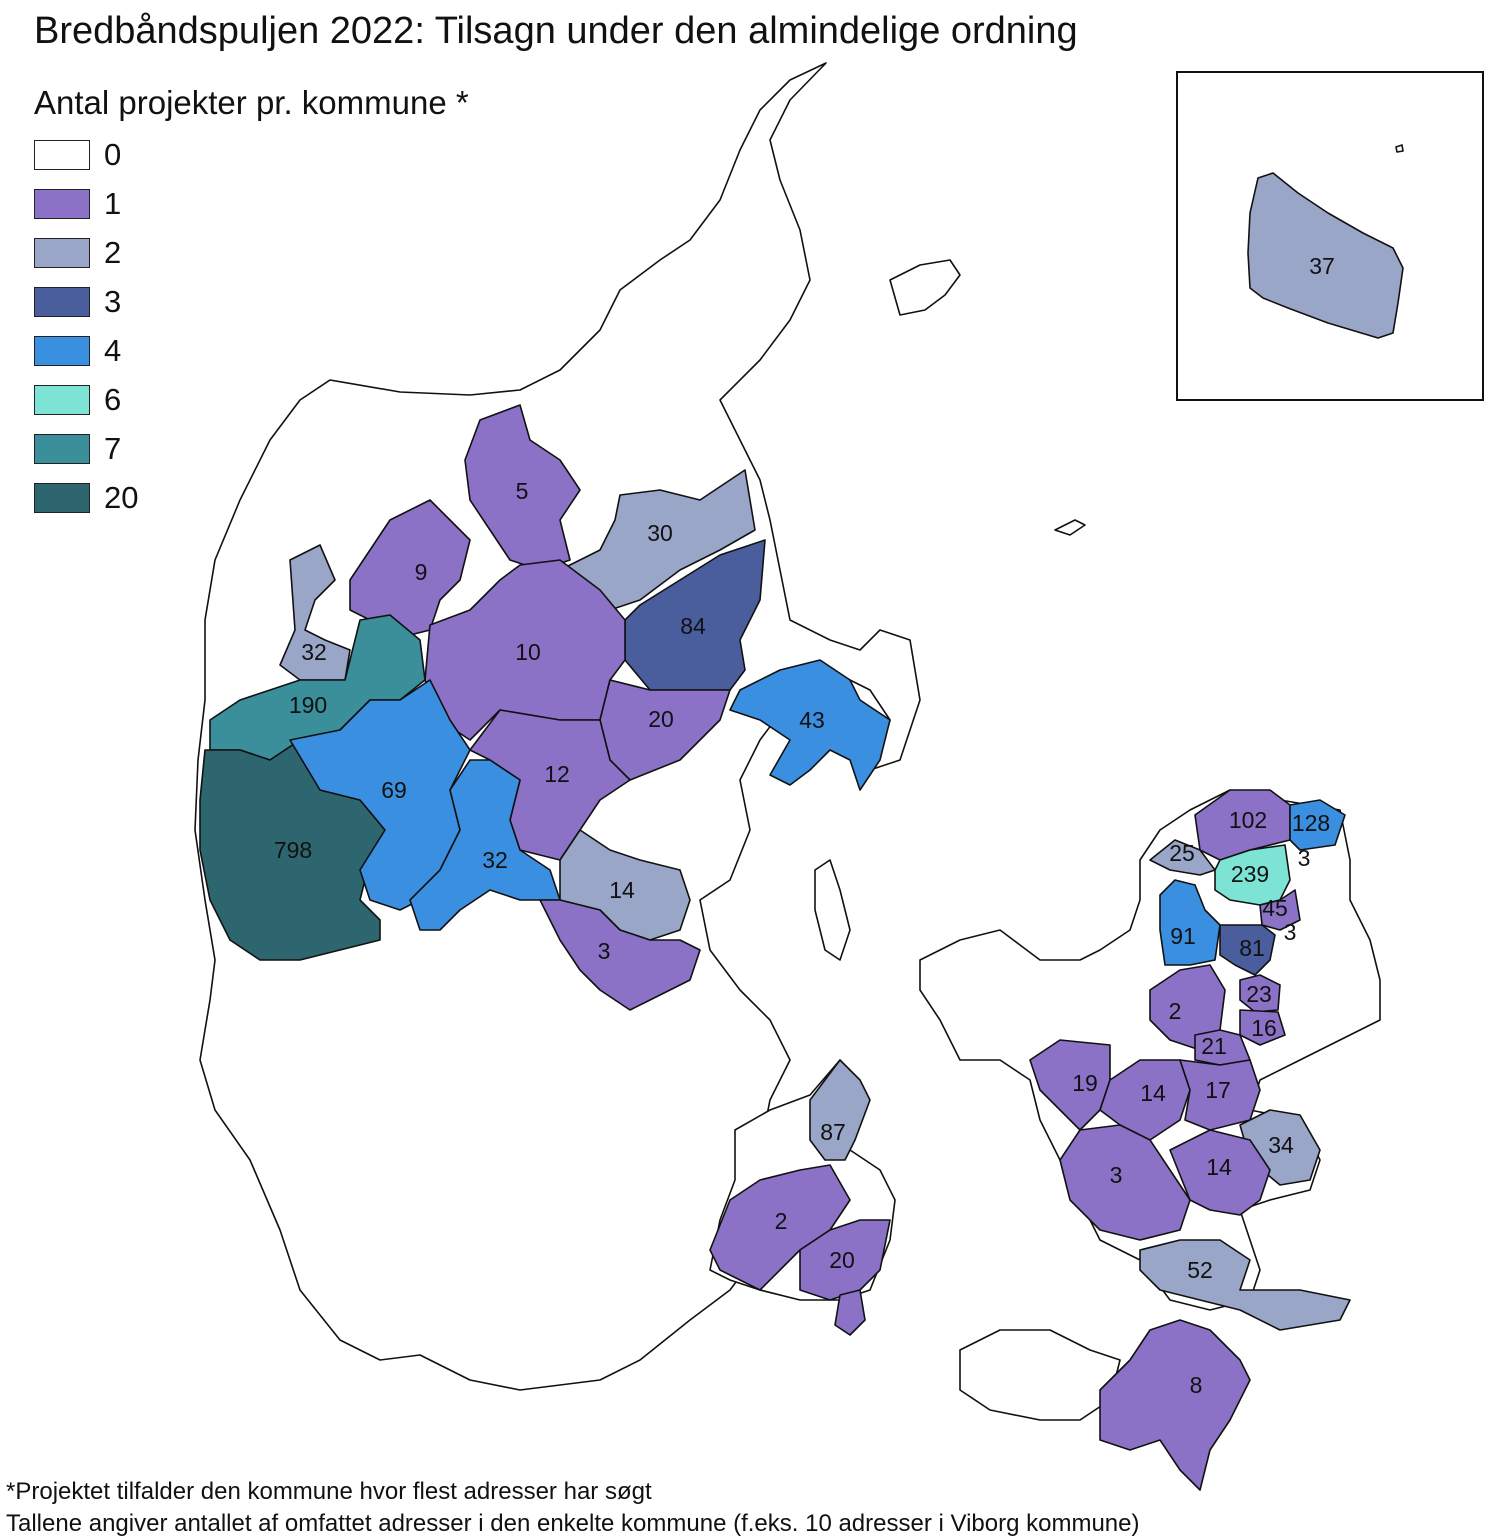 The height and width of the screenshot is (1538, 1492). I want to click on region-bornholm, so click(1325, 255).